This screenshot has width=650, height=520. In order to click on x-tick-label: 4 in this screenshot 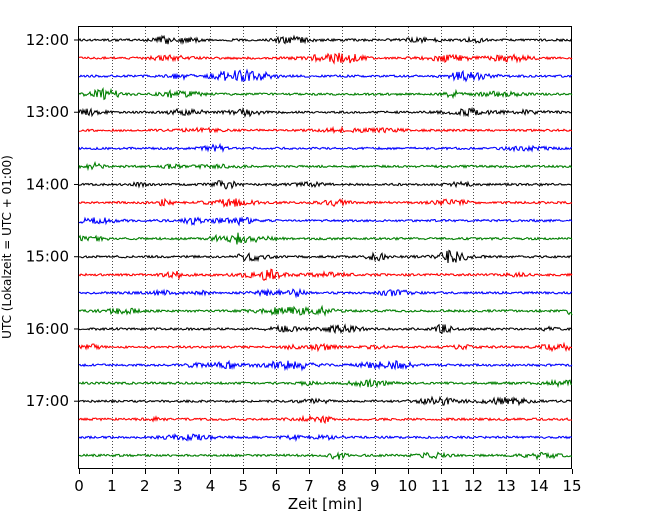, I will do `click(211, 486)`.